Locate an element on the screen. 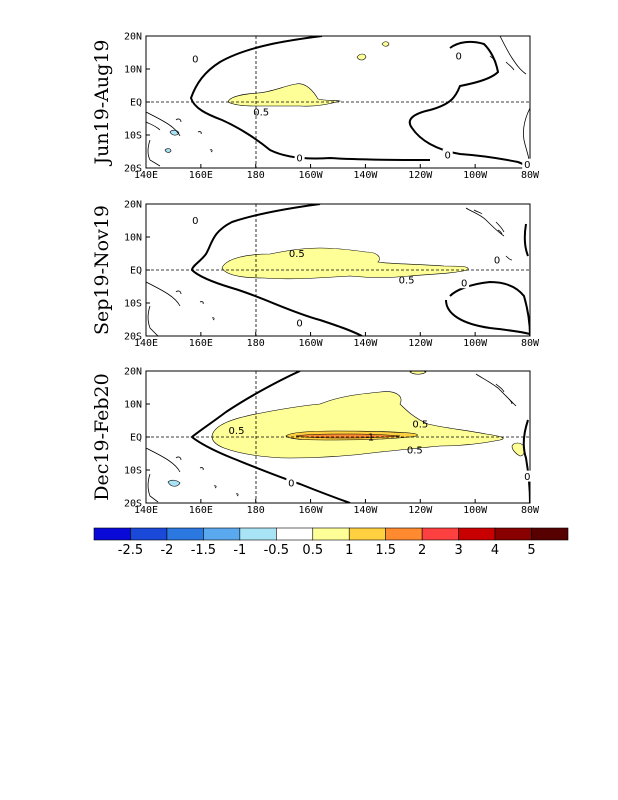  colorbar-label: -2.5 is located at coordinates (130, 550).